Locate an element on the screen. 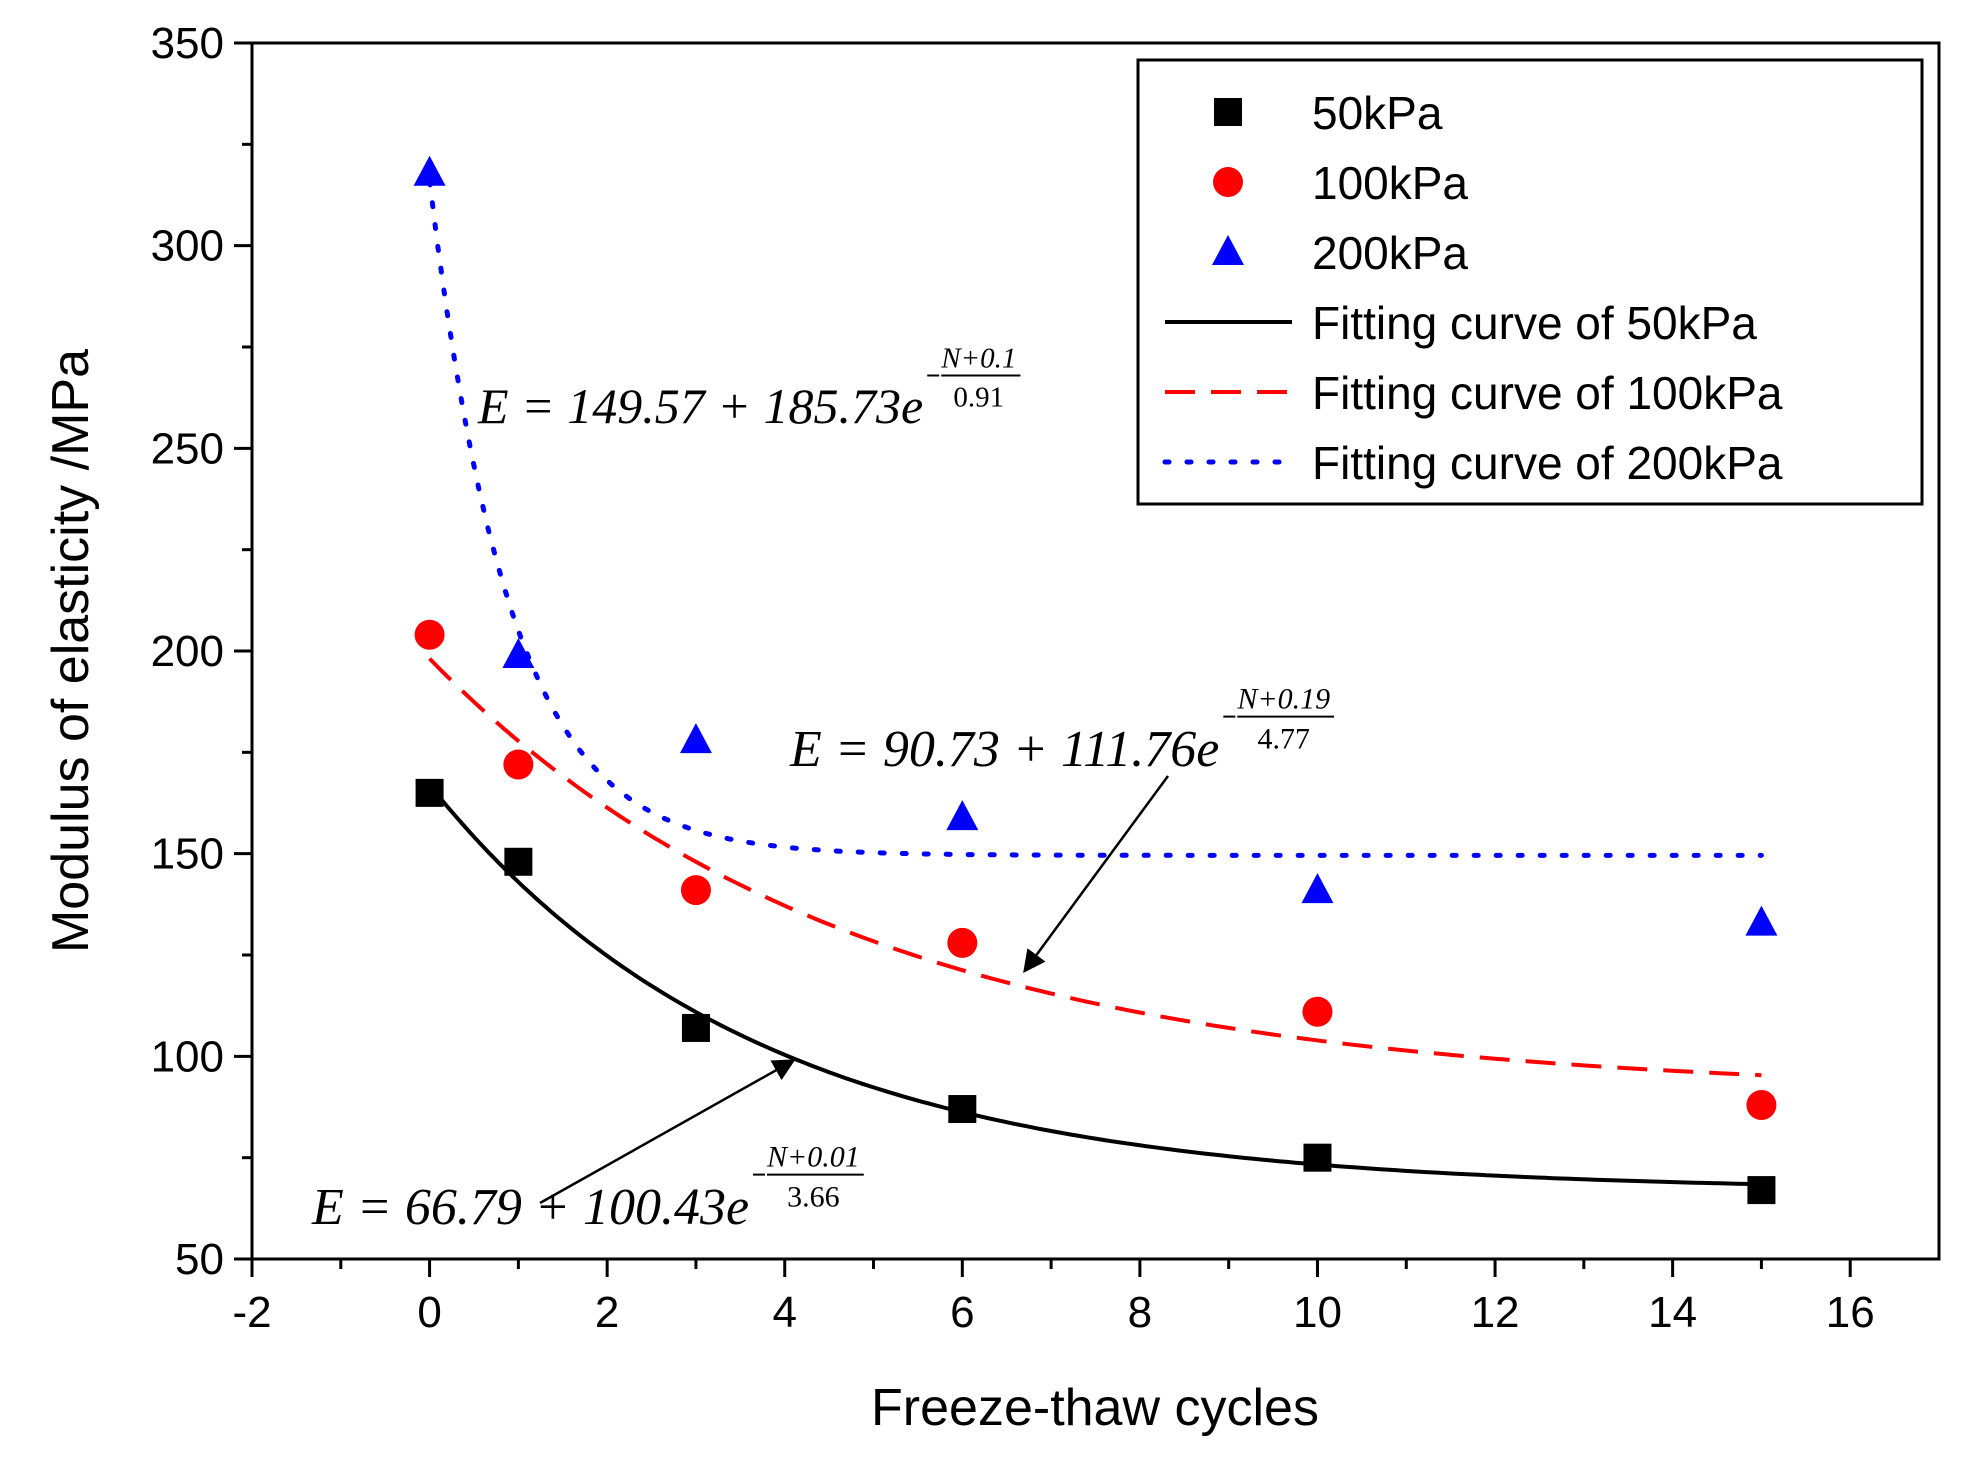 This screenshot has width=1971, height=1457. legend-marker-circle is located at coordinates (1228, 182).